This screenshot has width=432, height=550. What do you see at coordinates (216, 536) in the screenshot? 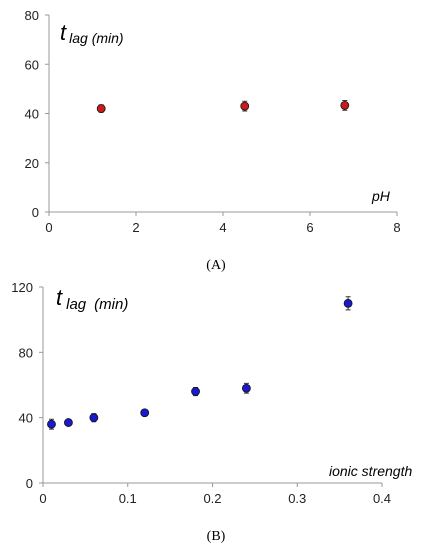
I see `panel-b-caption: (B)` at bounding box center [216, 536].